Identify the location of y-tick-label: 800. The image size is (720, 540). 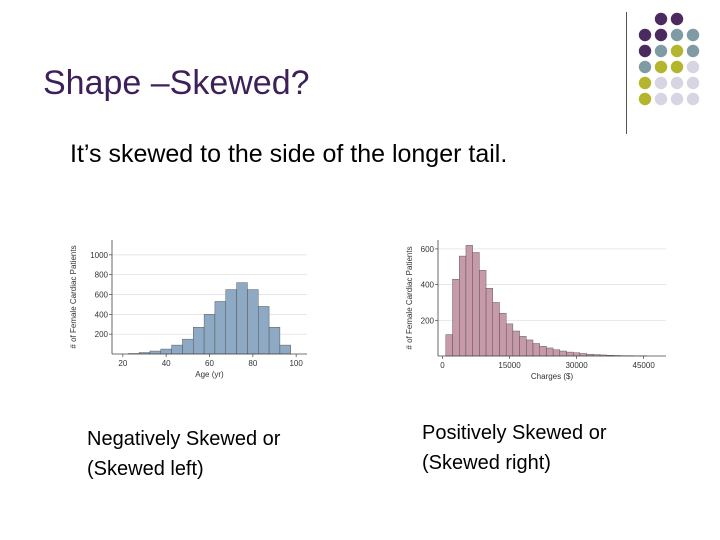
(102, 275).